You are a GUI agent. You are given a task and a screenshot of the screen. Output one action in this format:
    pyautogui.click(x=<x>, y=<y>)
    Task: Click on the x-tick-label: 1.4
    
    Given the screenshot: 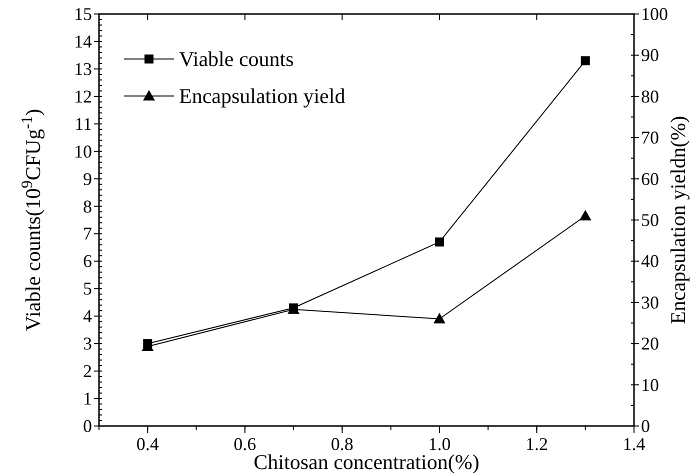 What is the action you would take?
    pyautogui.click(x=634, y=444)
    